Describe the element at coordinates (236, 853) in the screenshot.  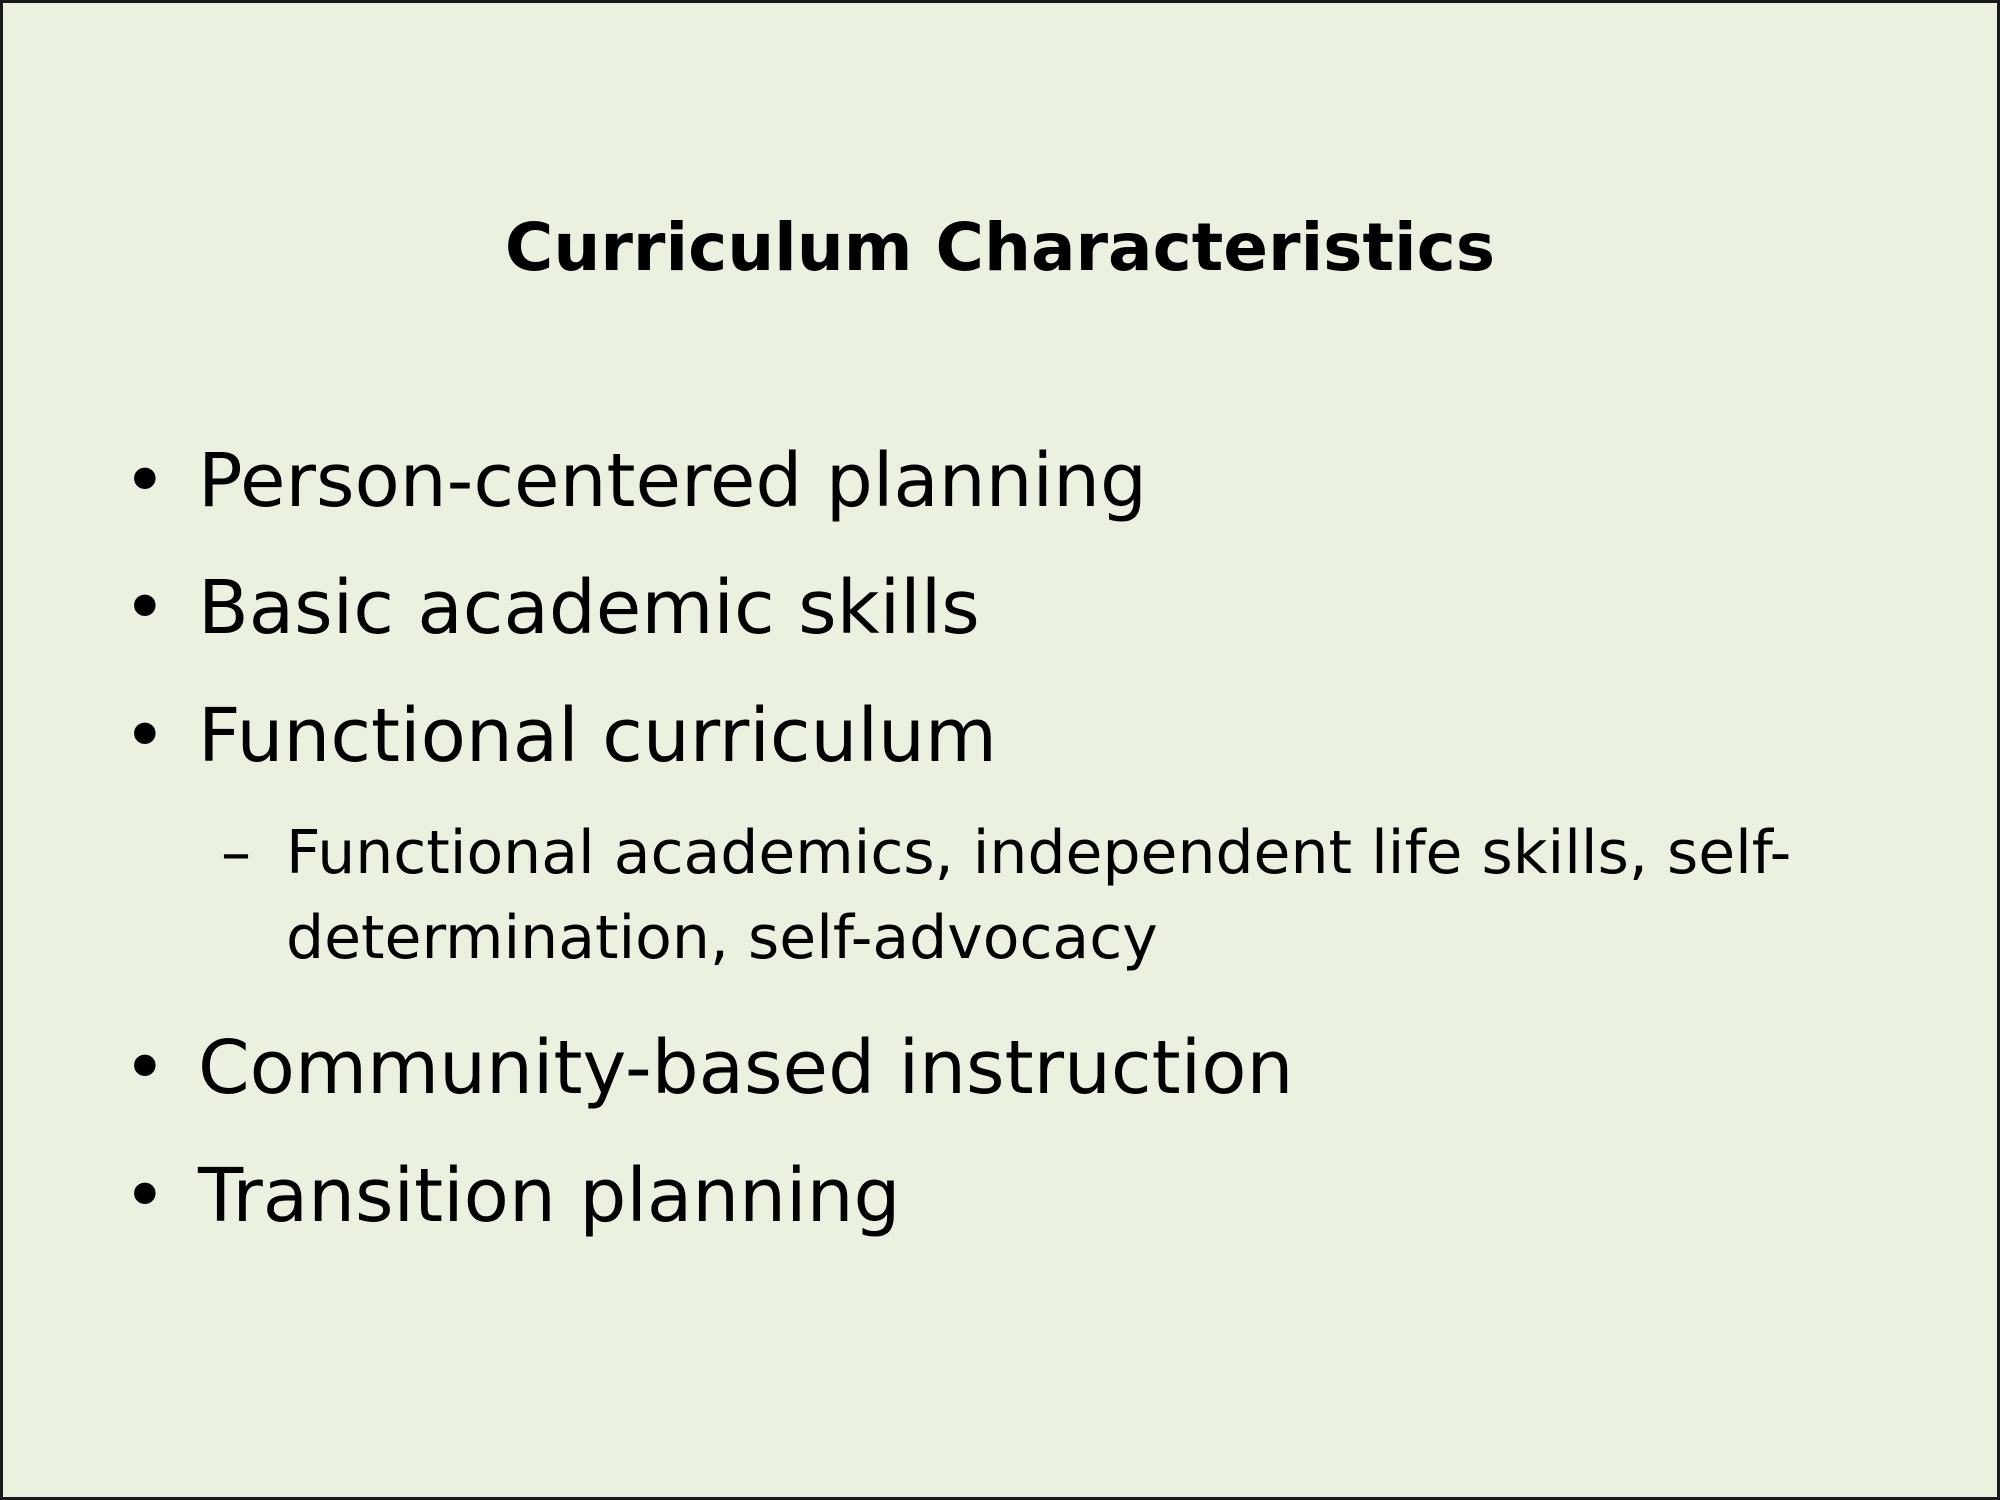
I see `dash-icon: –` at that location.